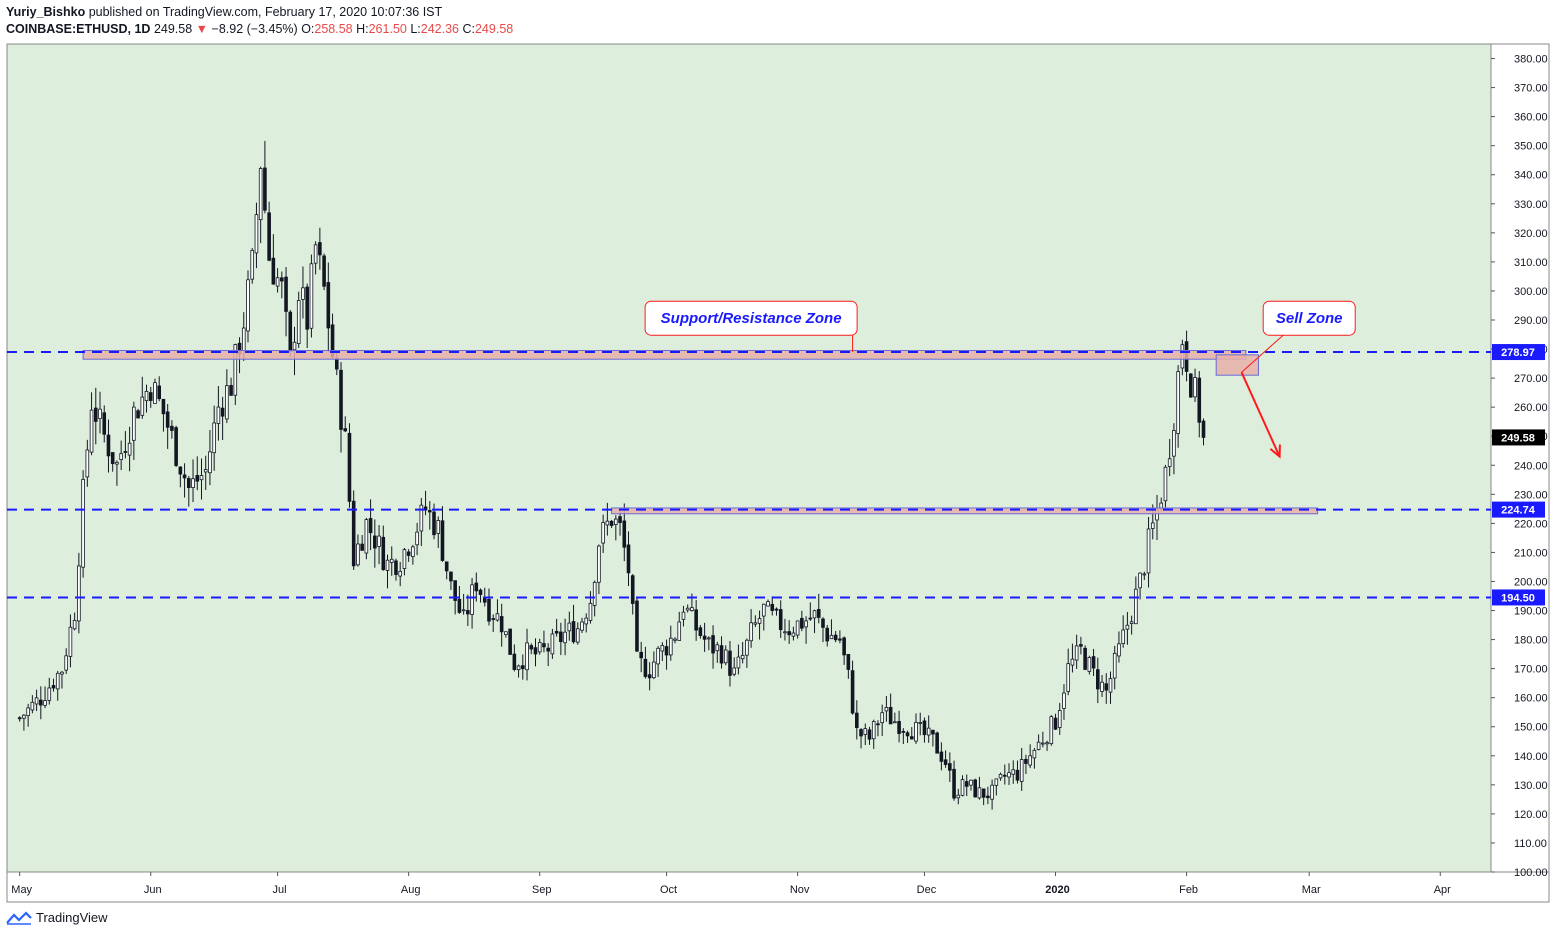 This screenshot has width=1555, height=938. Describe the element at coordinates (1531, 176) in the screenshot. I see `y-tick-label: 340.00` at that location.